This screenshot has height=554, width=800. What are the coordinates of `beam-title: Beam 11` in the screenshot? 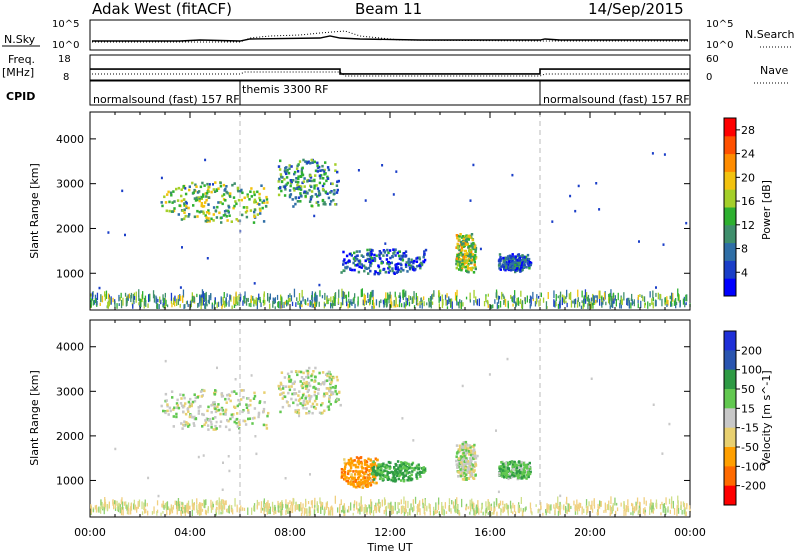 It's located at (388, 9).